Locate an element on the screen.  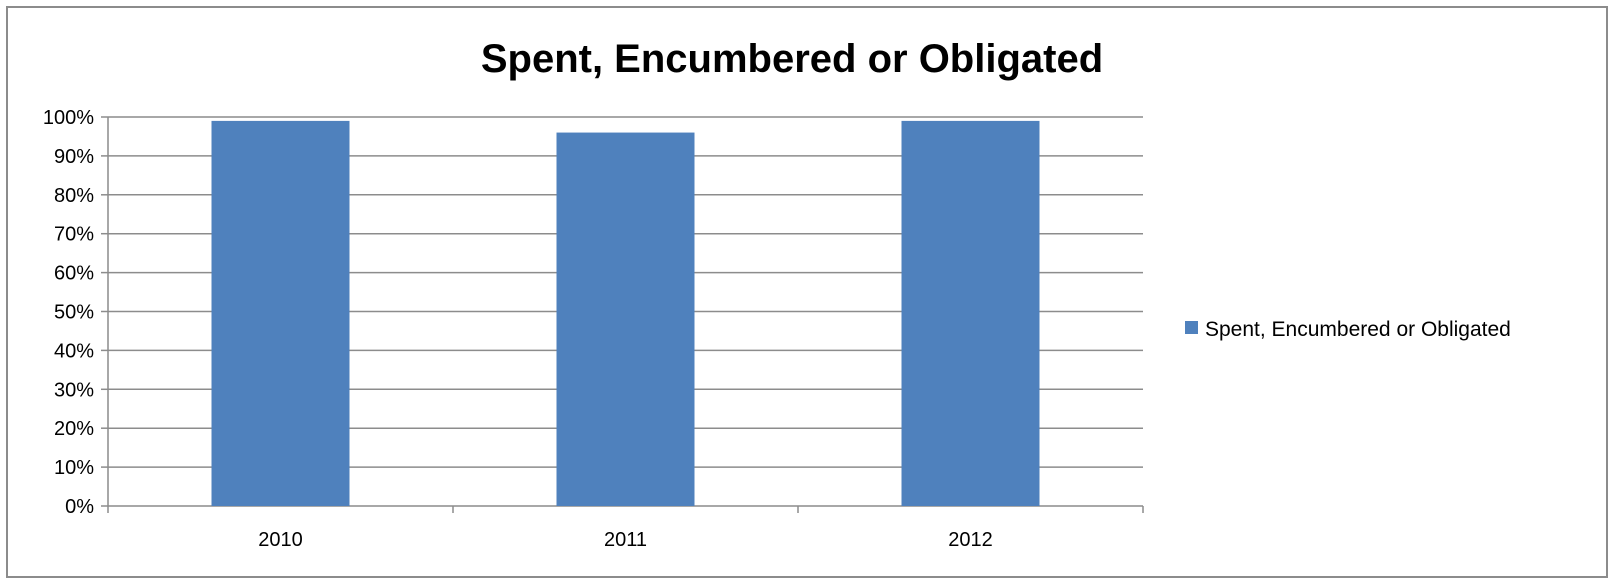
y-axis: 0% 10% 20% 30% 40% 50% 60% 70% 80% 90% 100% is located at coordinates (76, 312).